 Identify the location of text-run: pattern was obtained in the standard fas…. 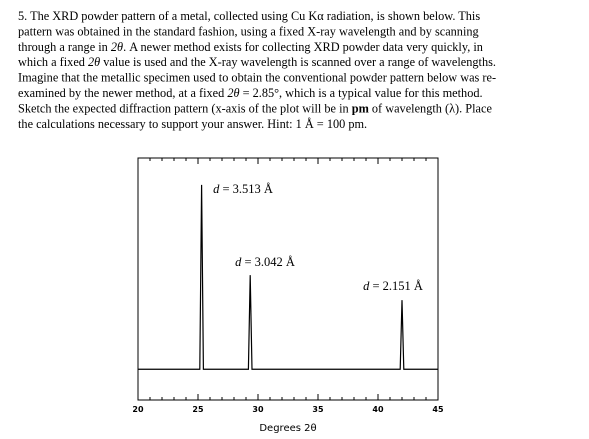
(248, 31).